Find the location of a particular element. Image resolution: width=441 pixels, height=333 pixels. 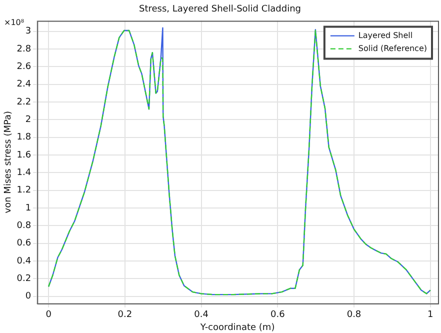

x-tick-label: 0.4 is located at coordinates (201, 315).